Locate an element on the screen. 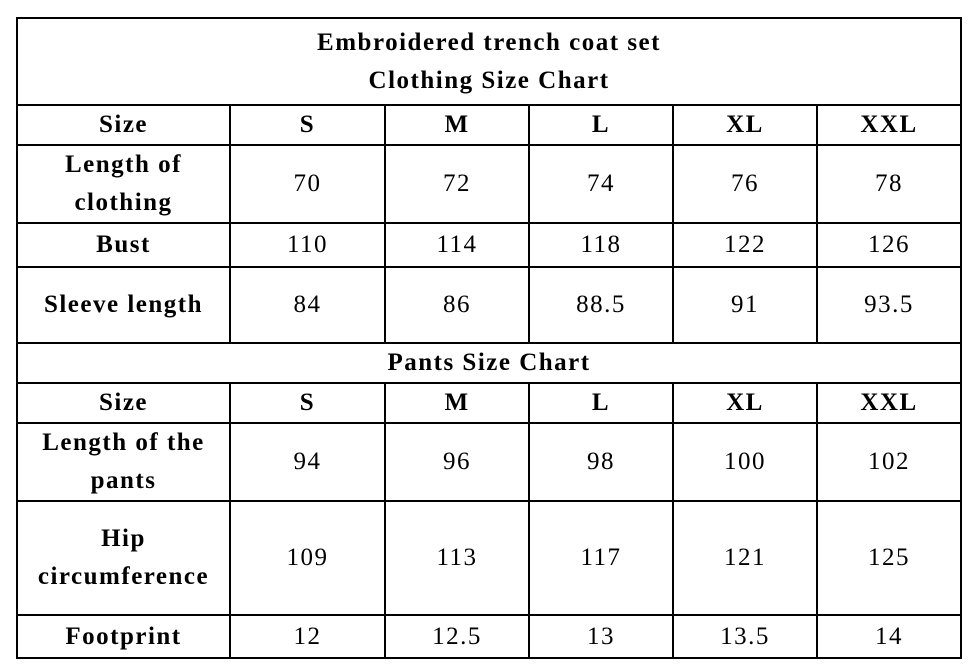 Image resolution: width=976 pixels, height=664 pixels. data-row: Length of clothing 70 72 74 76 78 is located at coordinates (489, 184).